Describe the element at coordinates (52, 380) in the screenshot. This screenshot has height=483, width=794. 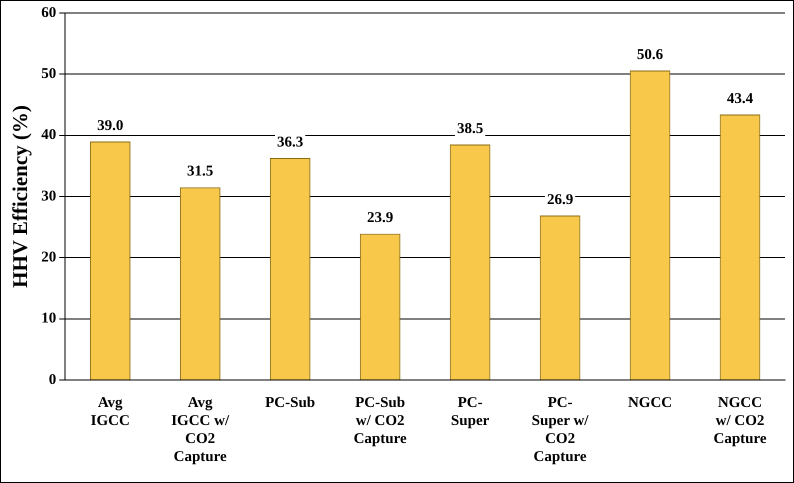
I see `y-tick-label: 0` at that location.